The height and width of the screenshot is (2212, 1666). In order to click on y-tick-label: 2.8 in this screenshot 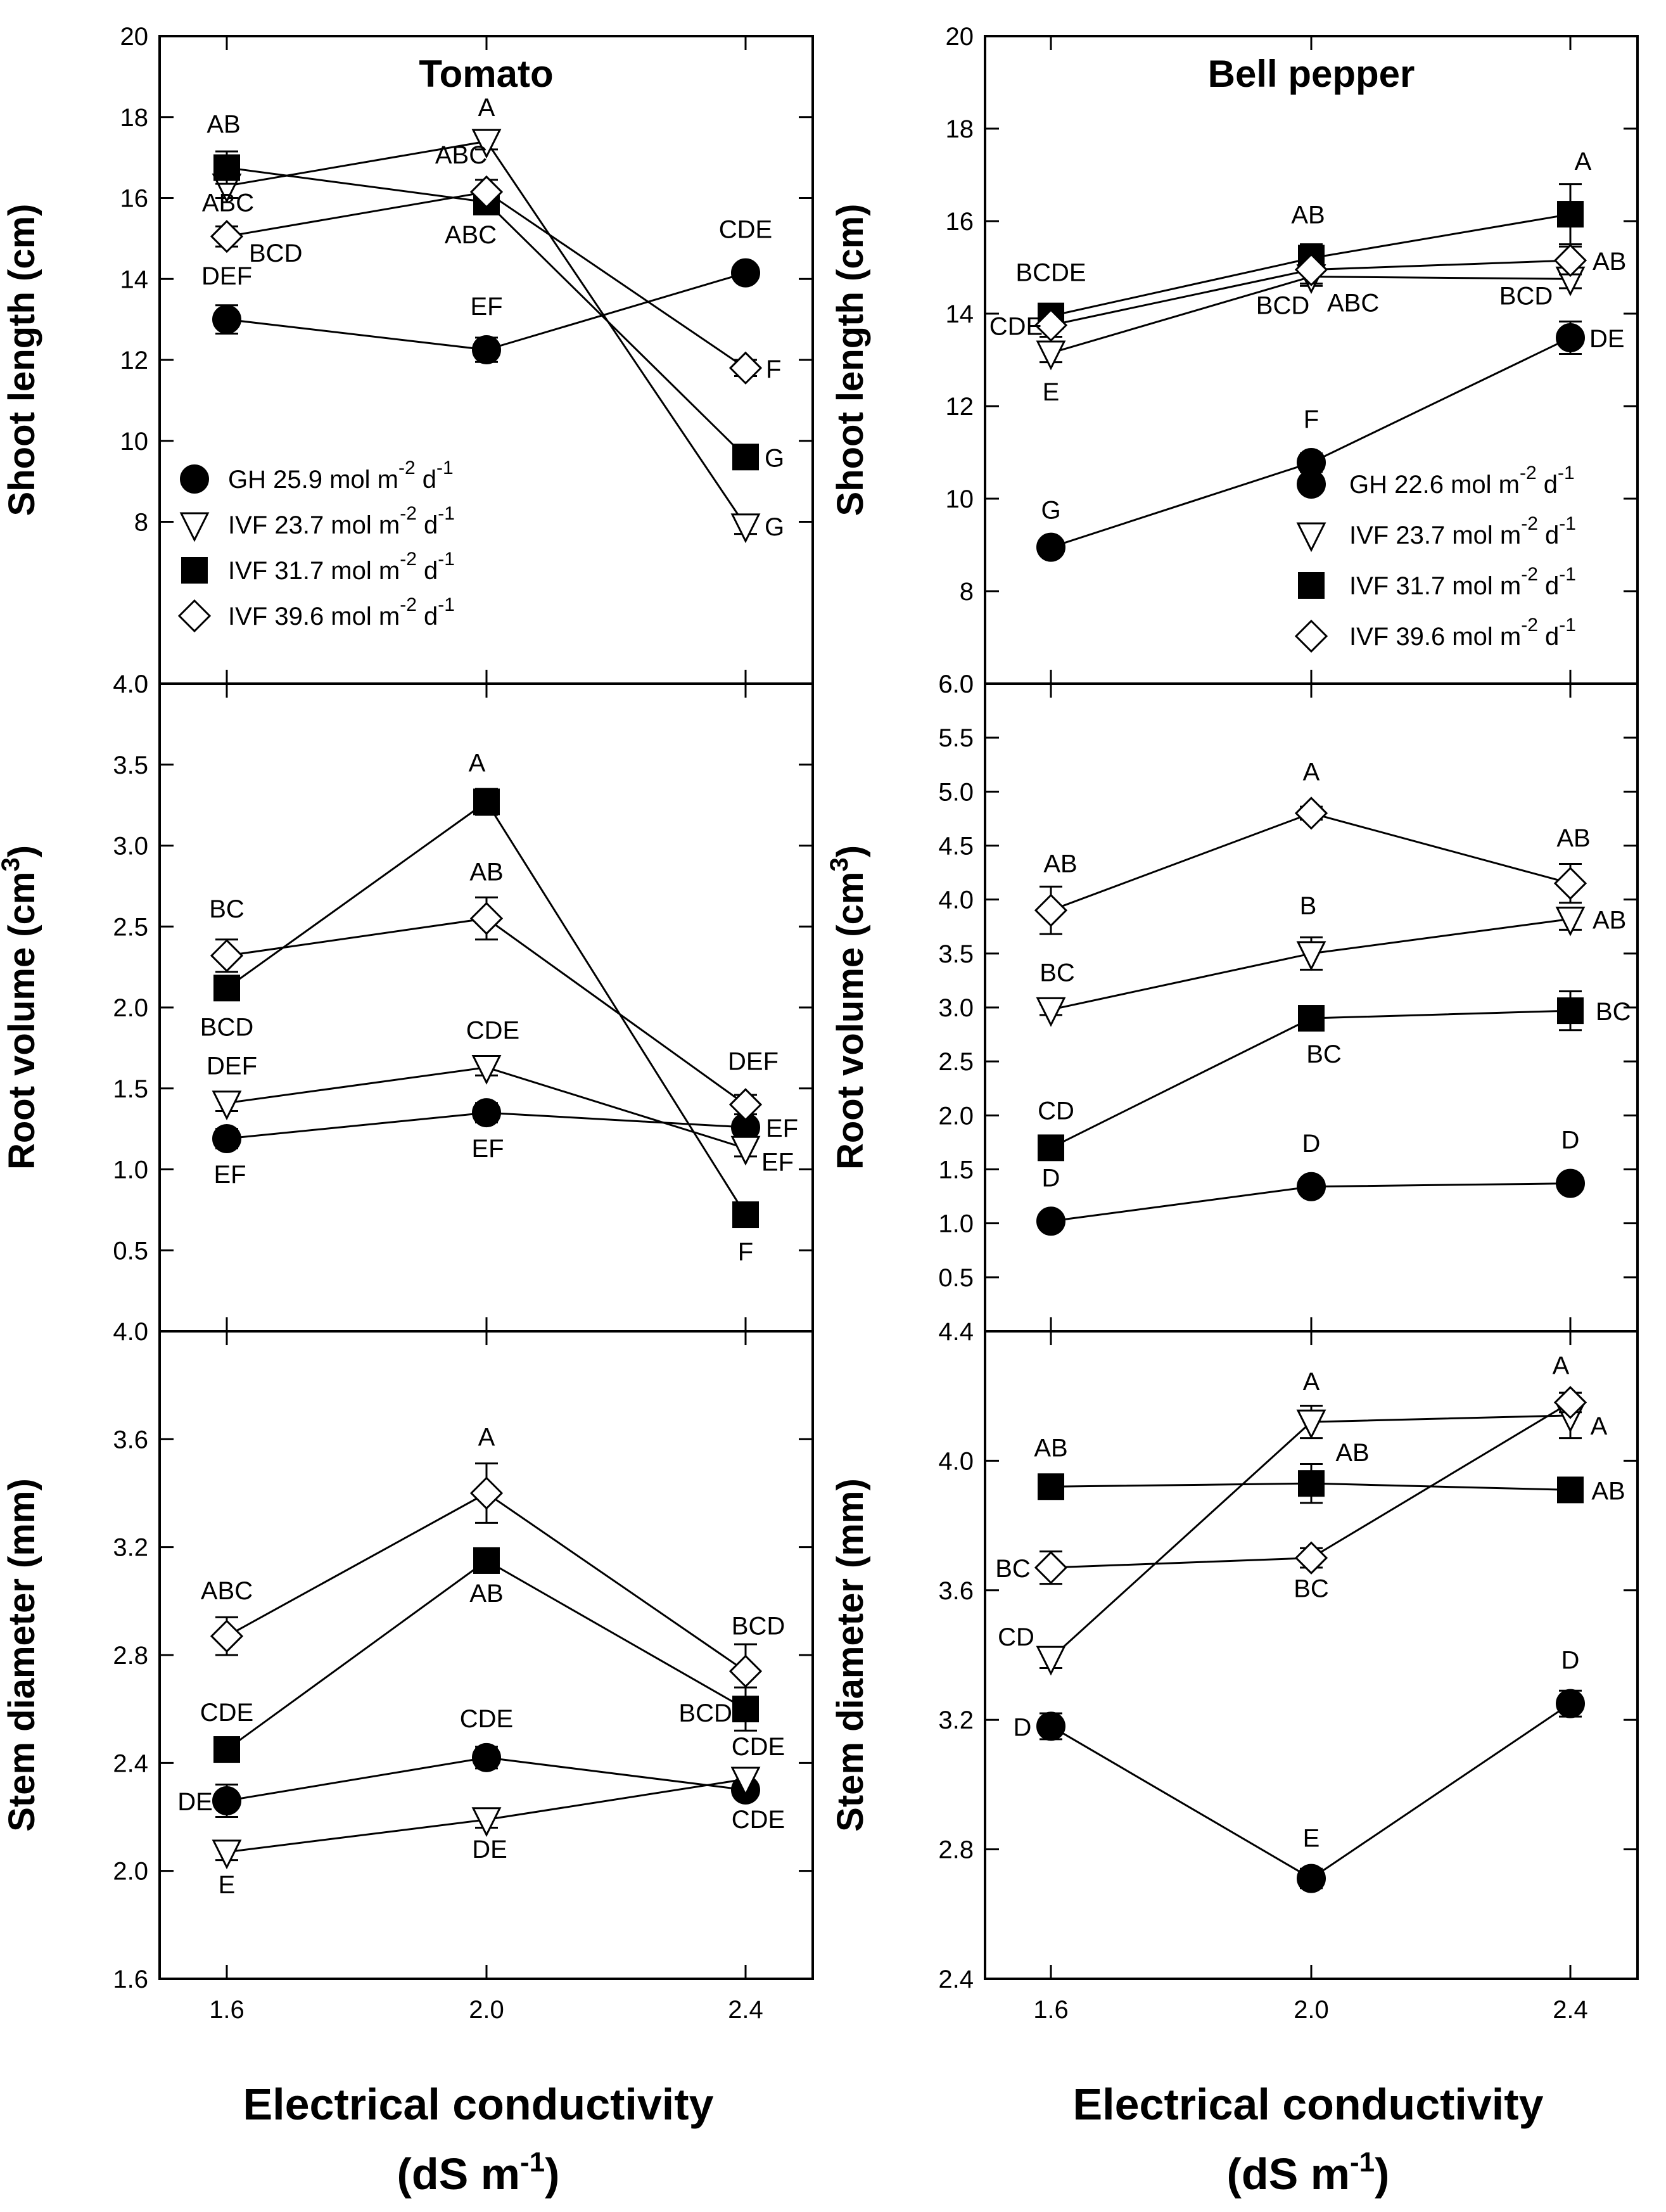, I will do `click(130, 1656)`.